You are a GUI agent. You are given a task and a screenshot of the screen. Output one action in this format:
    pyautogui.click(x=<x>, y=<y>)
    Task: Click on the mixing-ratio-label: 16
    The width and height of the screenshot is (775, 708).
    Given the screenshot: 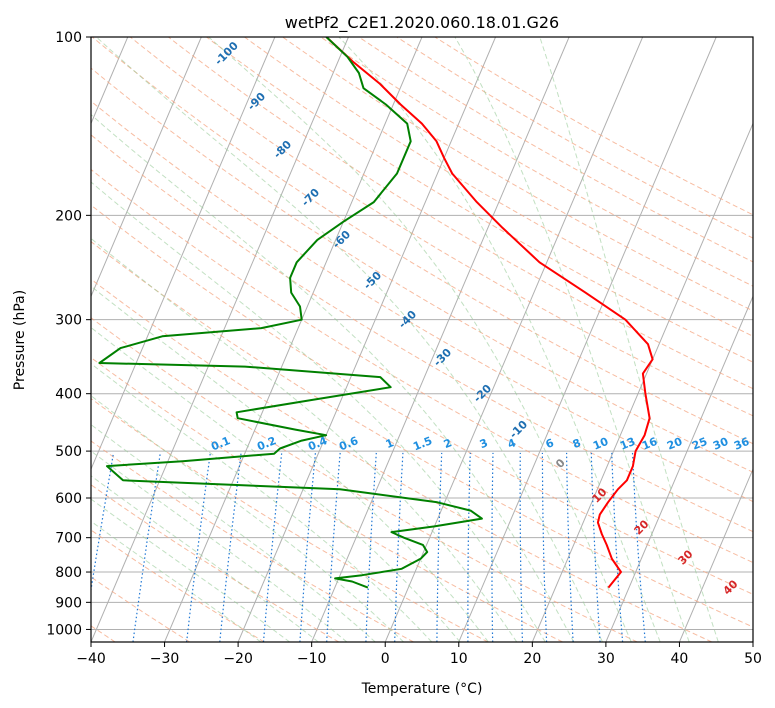 What is the action you would take?
    pyautogui.click(x=649, y=444)
    